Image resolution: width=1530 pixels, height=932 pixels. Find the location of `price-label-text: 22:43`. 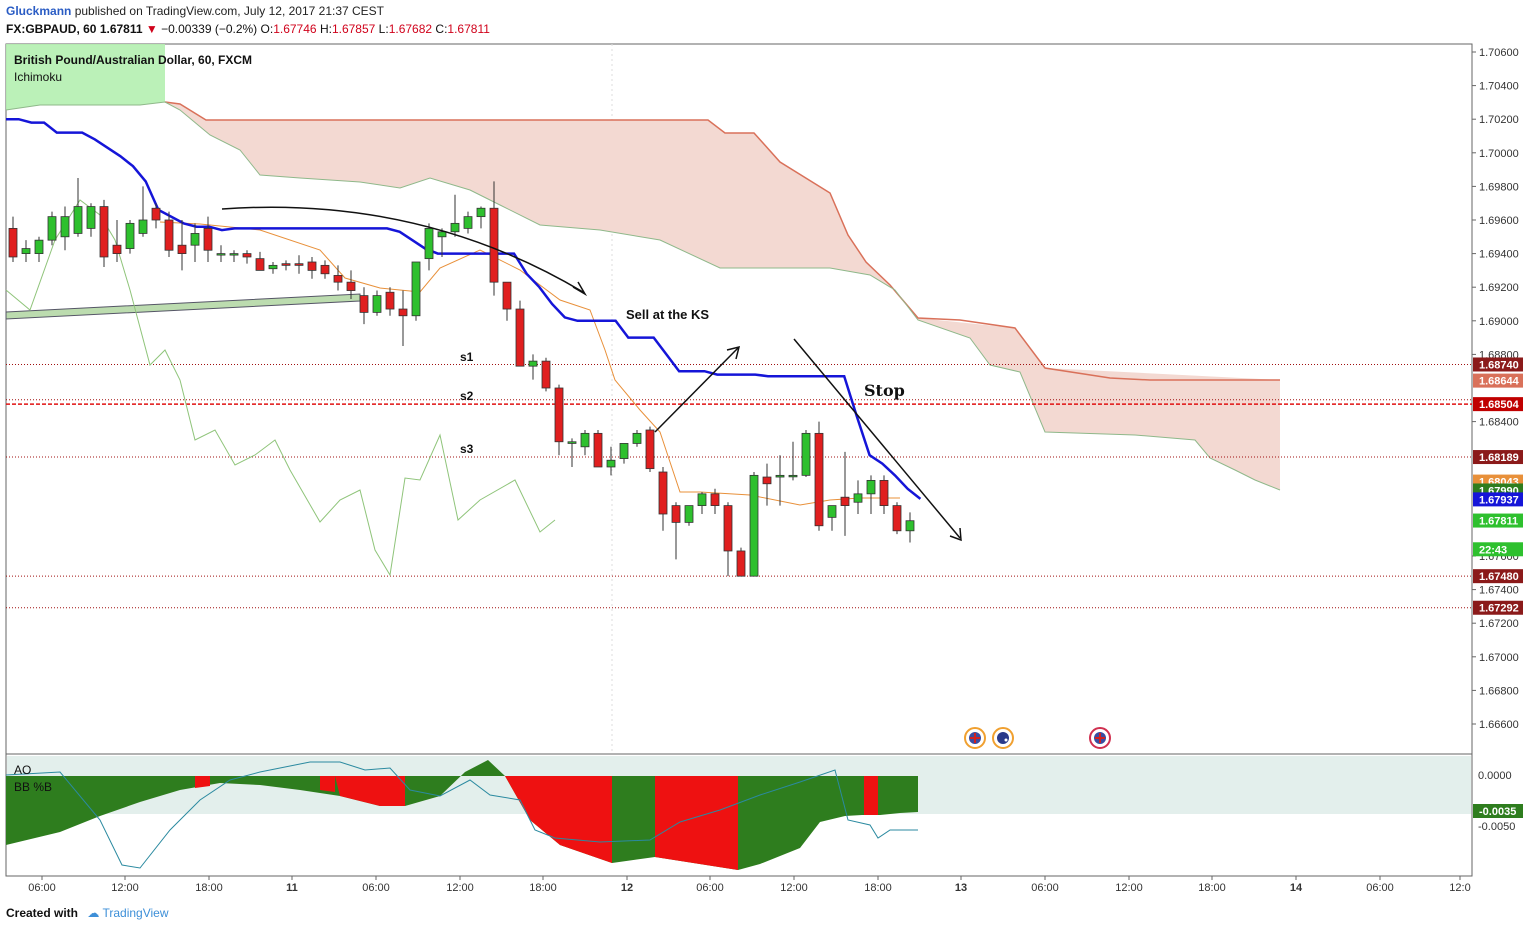

price-label-text: 22:43 is located at coordinates (1493, 550).